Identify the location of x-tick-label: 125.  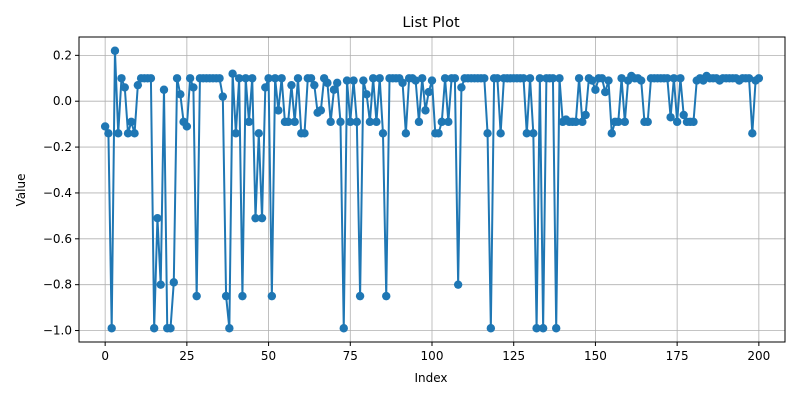
(513, 356).